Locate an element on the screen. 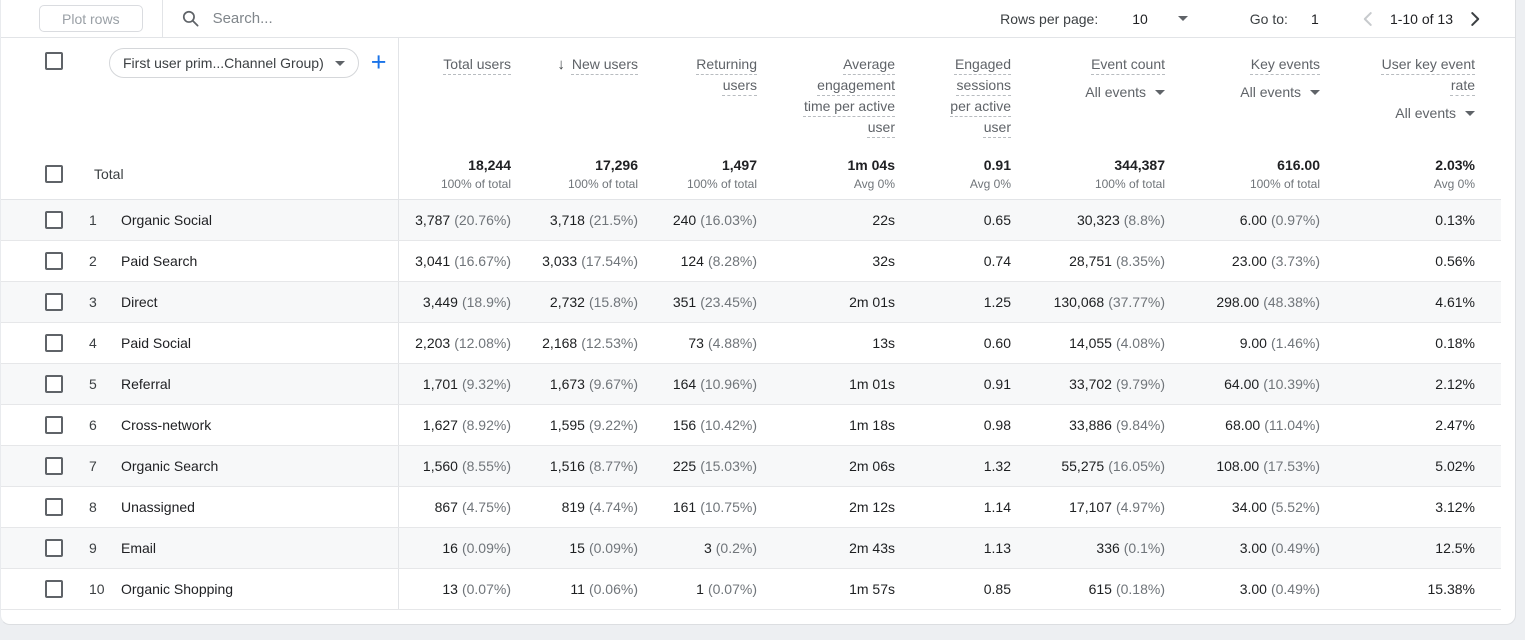  metric-cell: 615 (0.18%) is located at coordinates (1126, 589).